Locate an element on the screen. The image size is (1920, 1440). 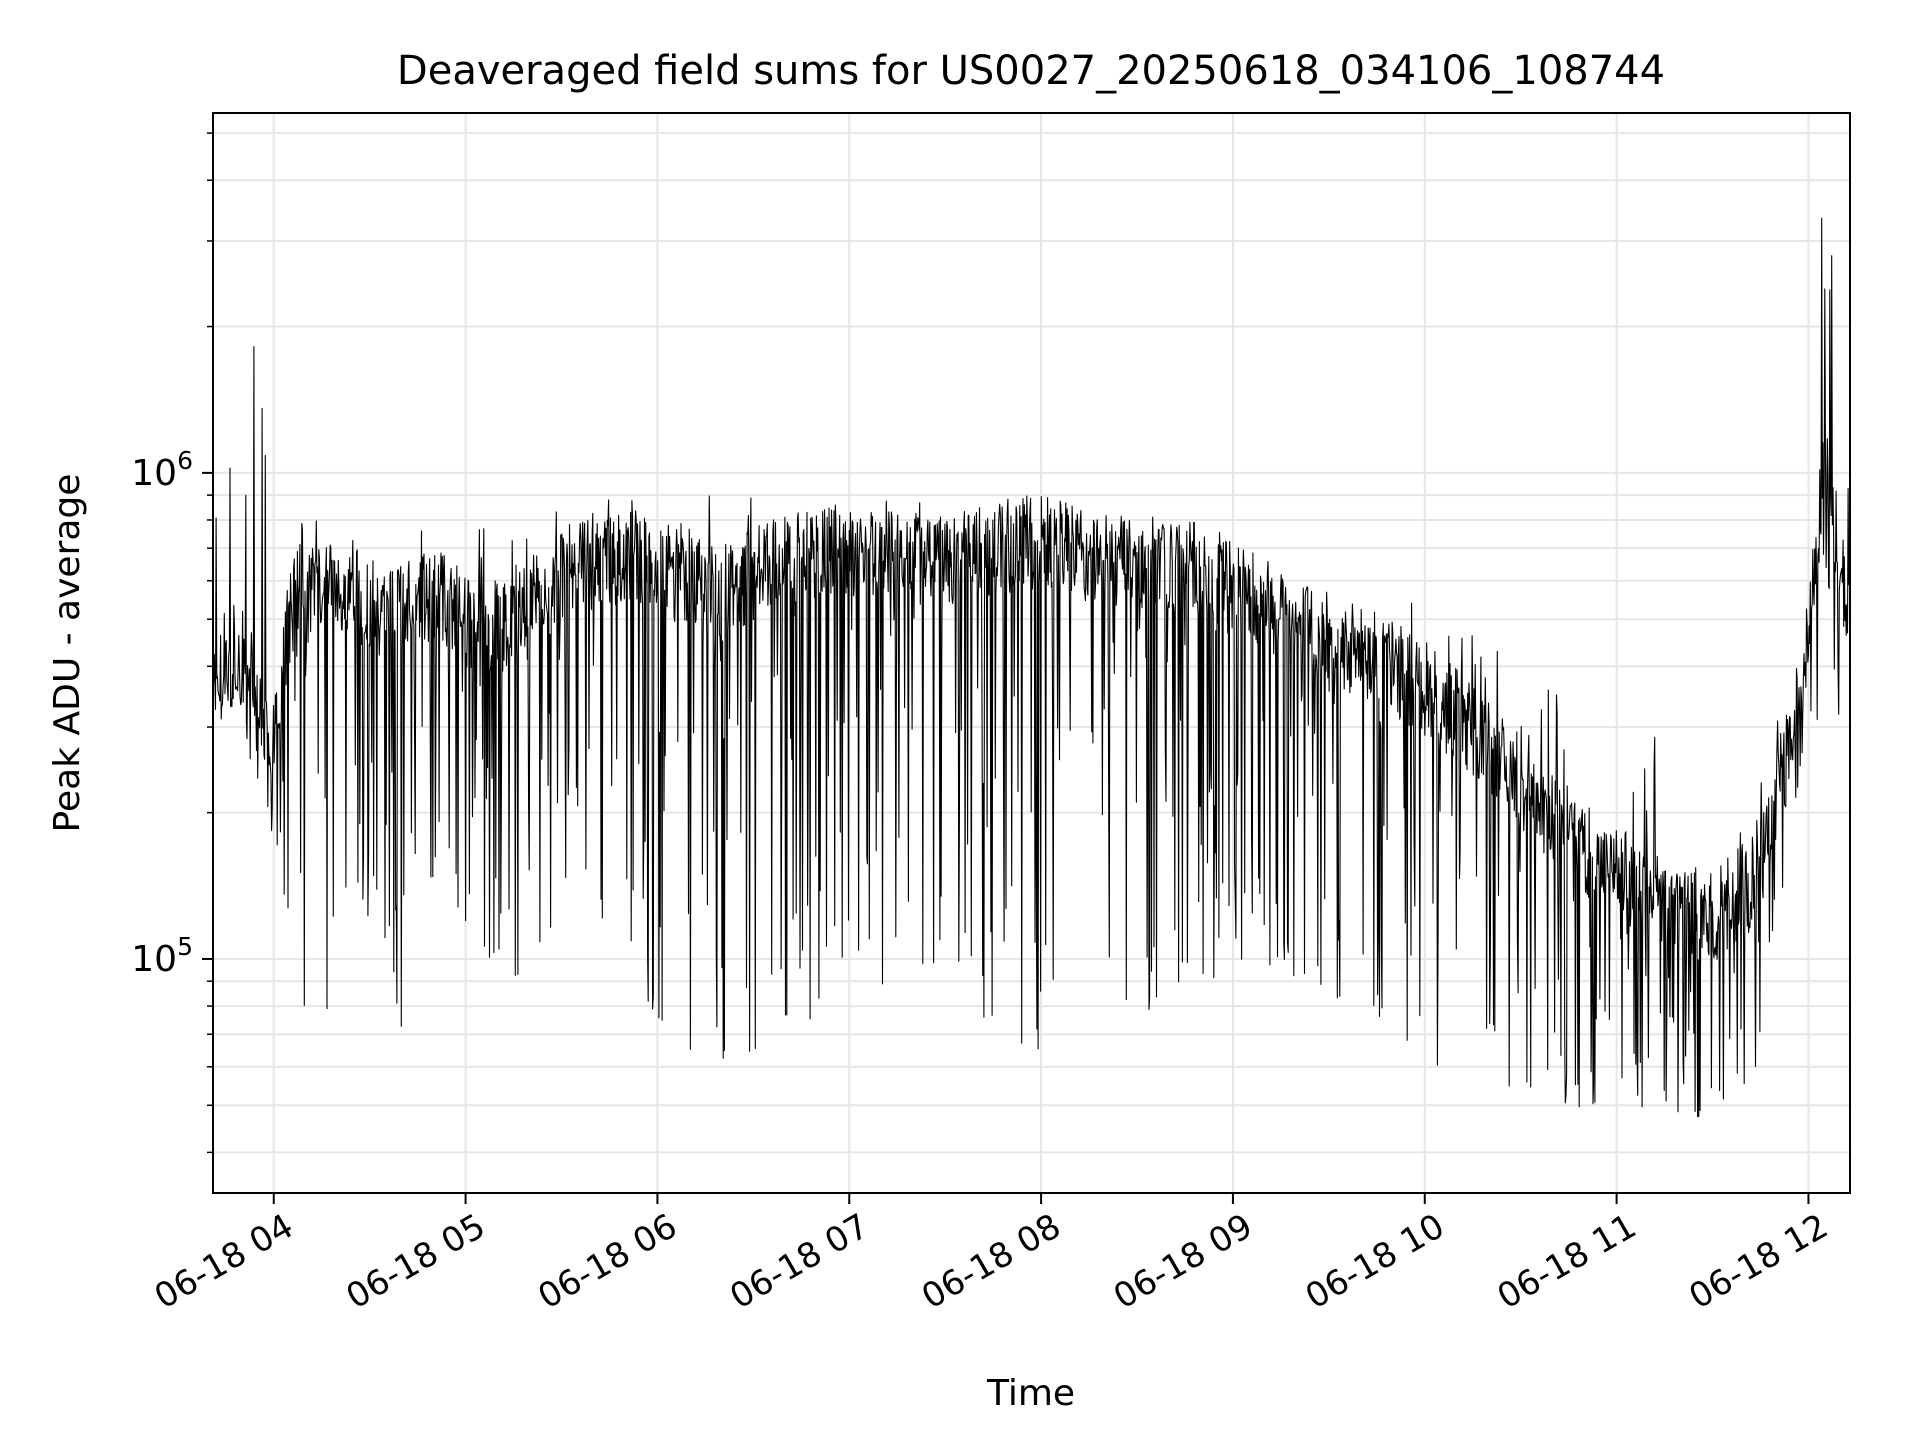
y-tick-label: 10⁶ is located at coordinates (162, 470).